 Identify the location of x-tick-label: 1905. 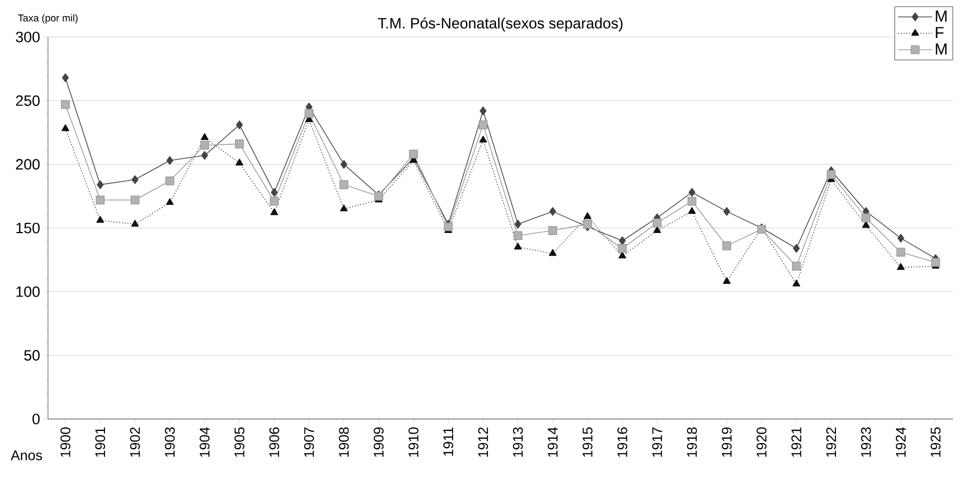
(239, 442).